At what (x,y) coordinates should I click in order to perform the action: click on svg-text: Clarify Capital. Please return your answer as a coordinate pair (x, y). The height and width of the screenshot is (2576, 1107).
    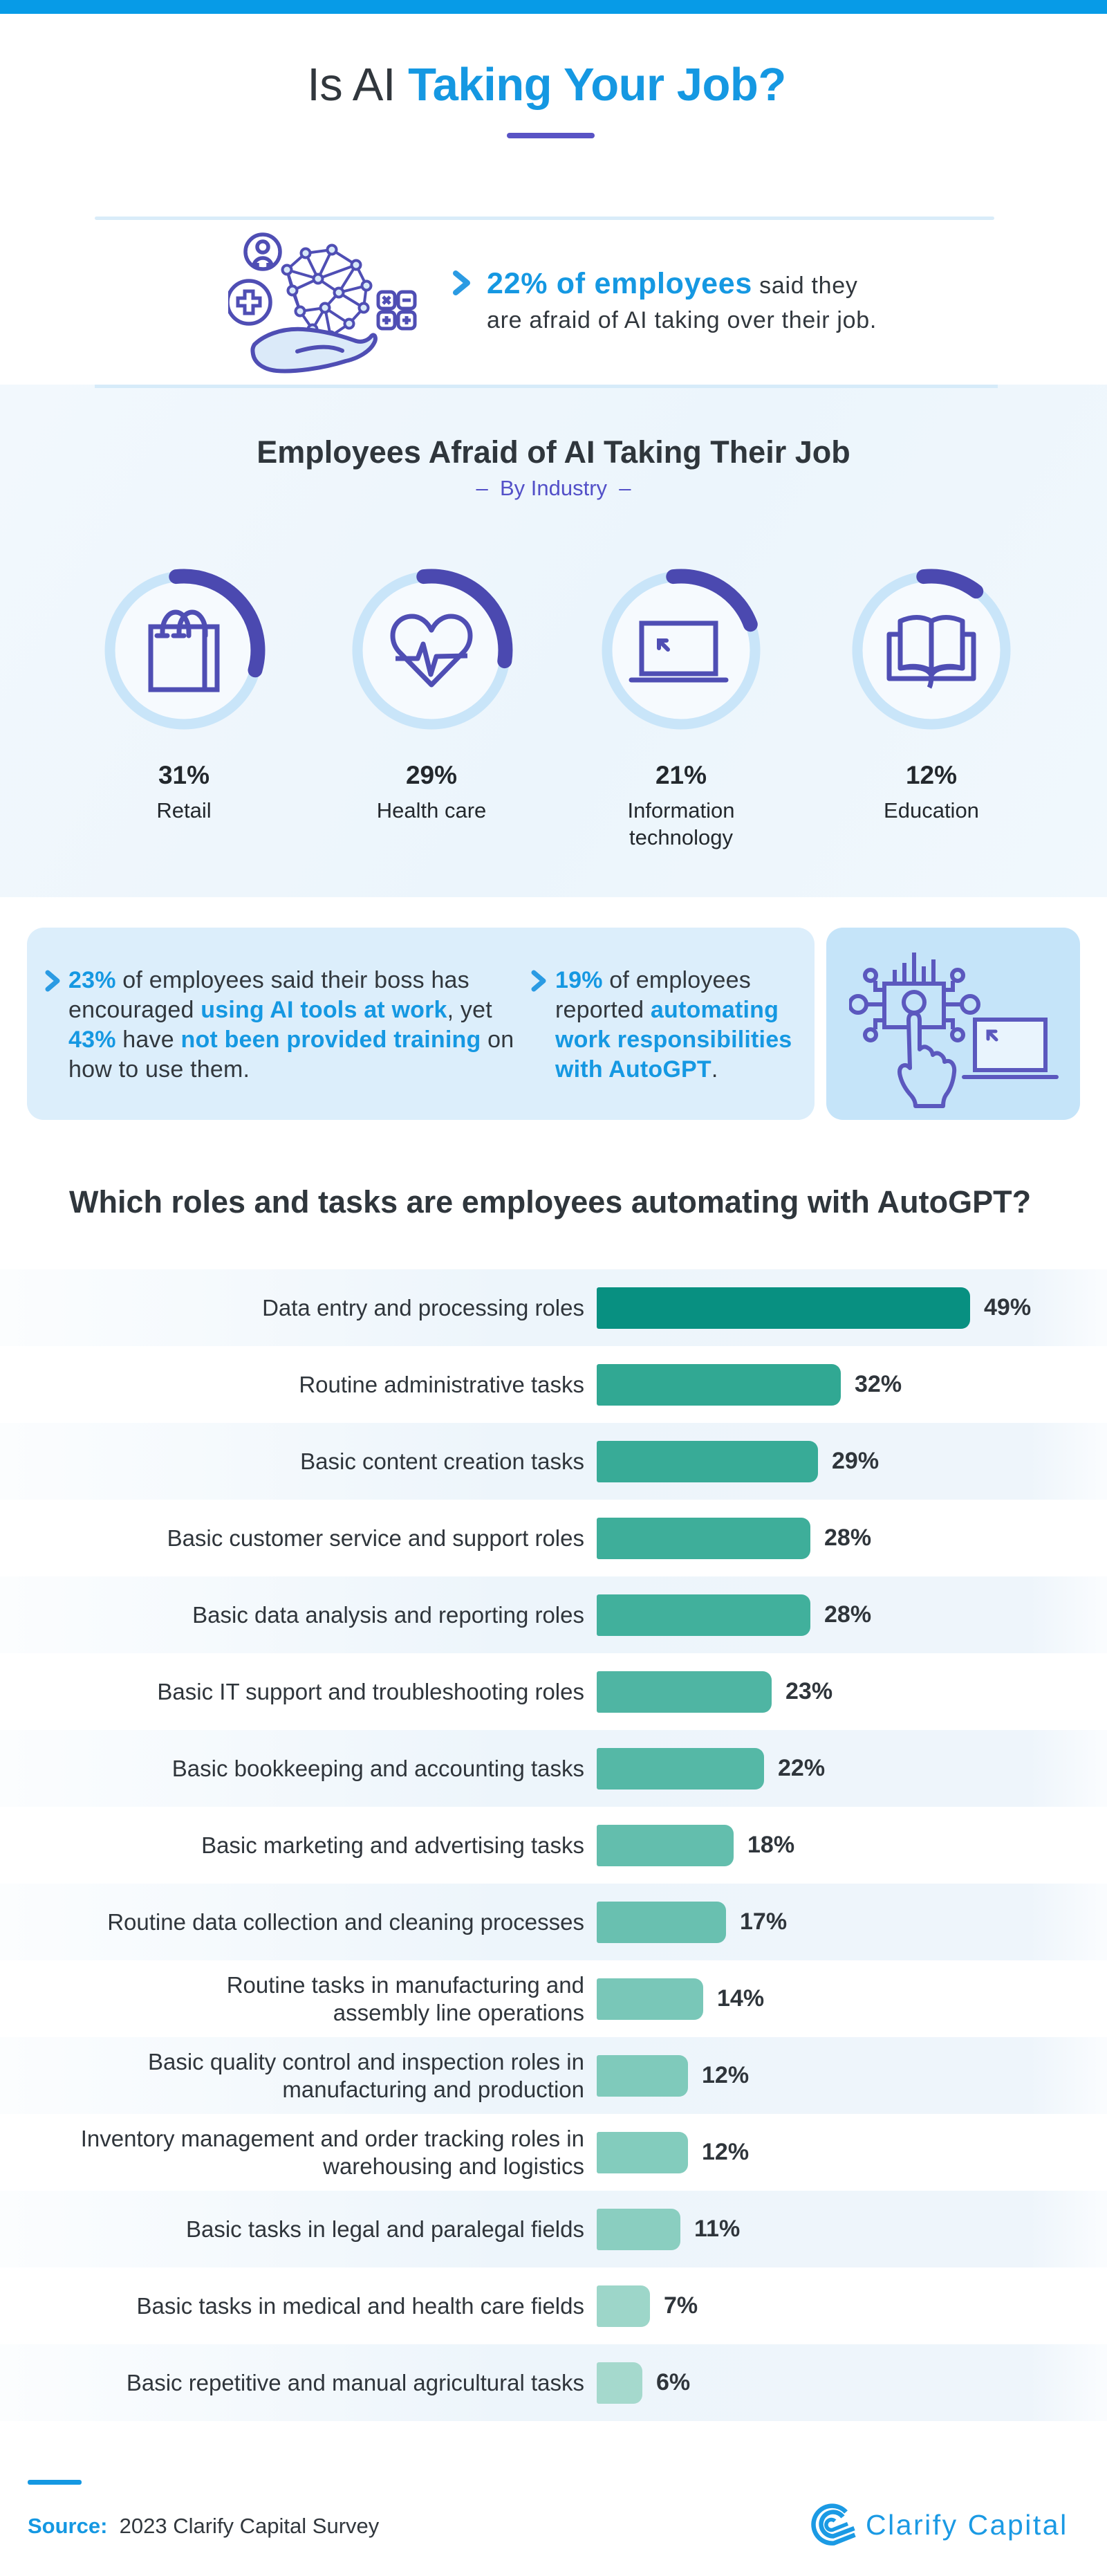
    Looking at the image, I should click on (967, 2525).